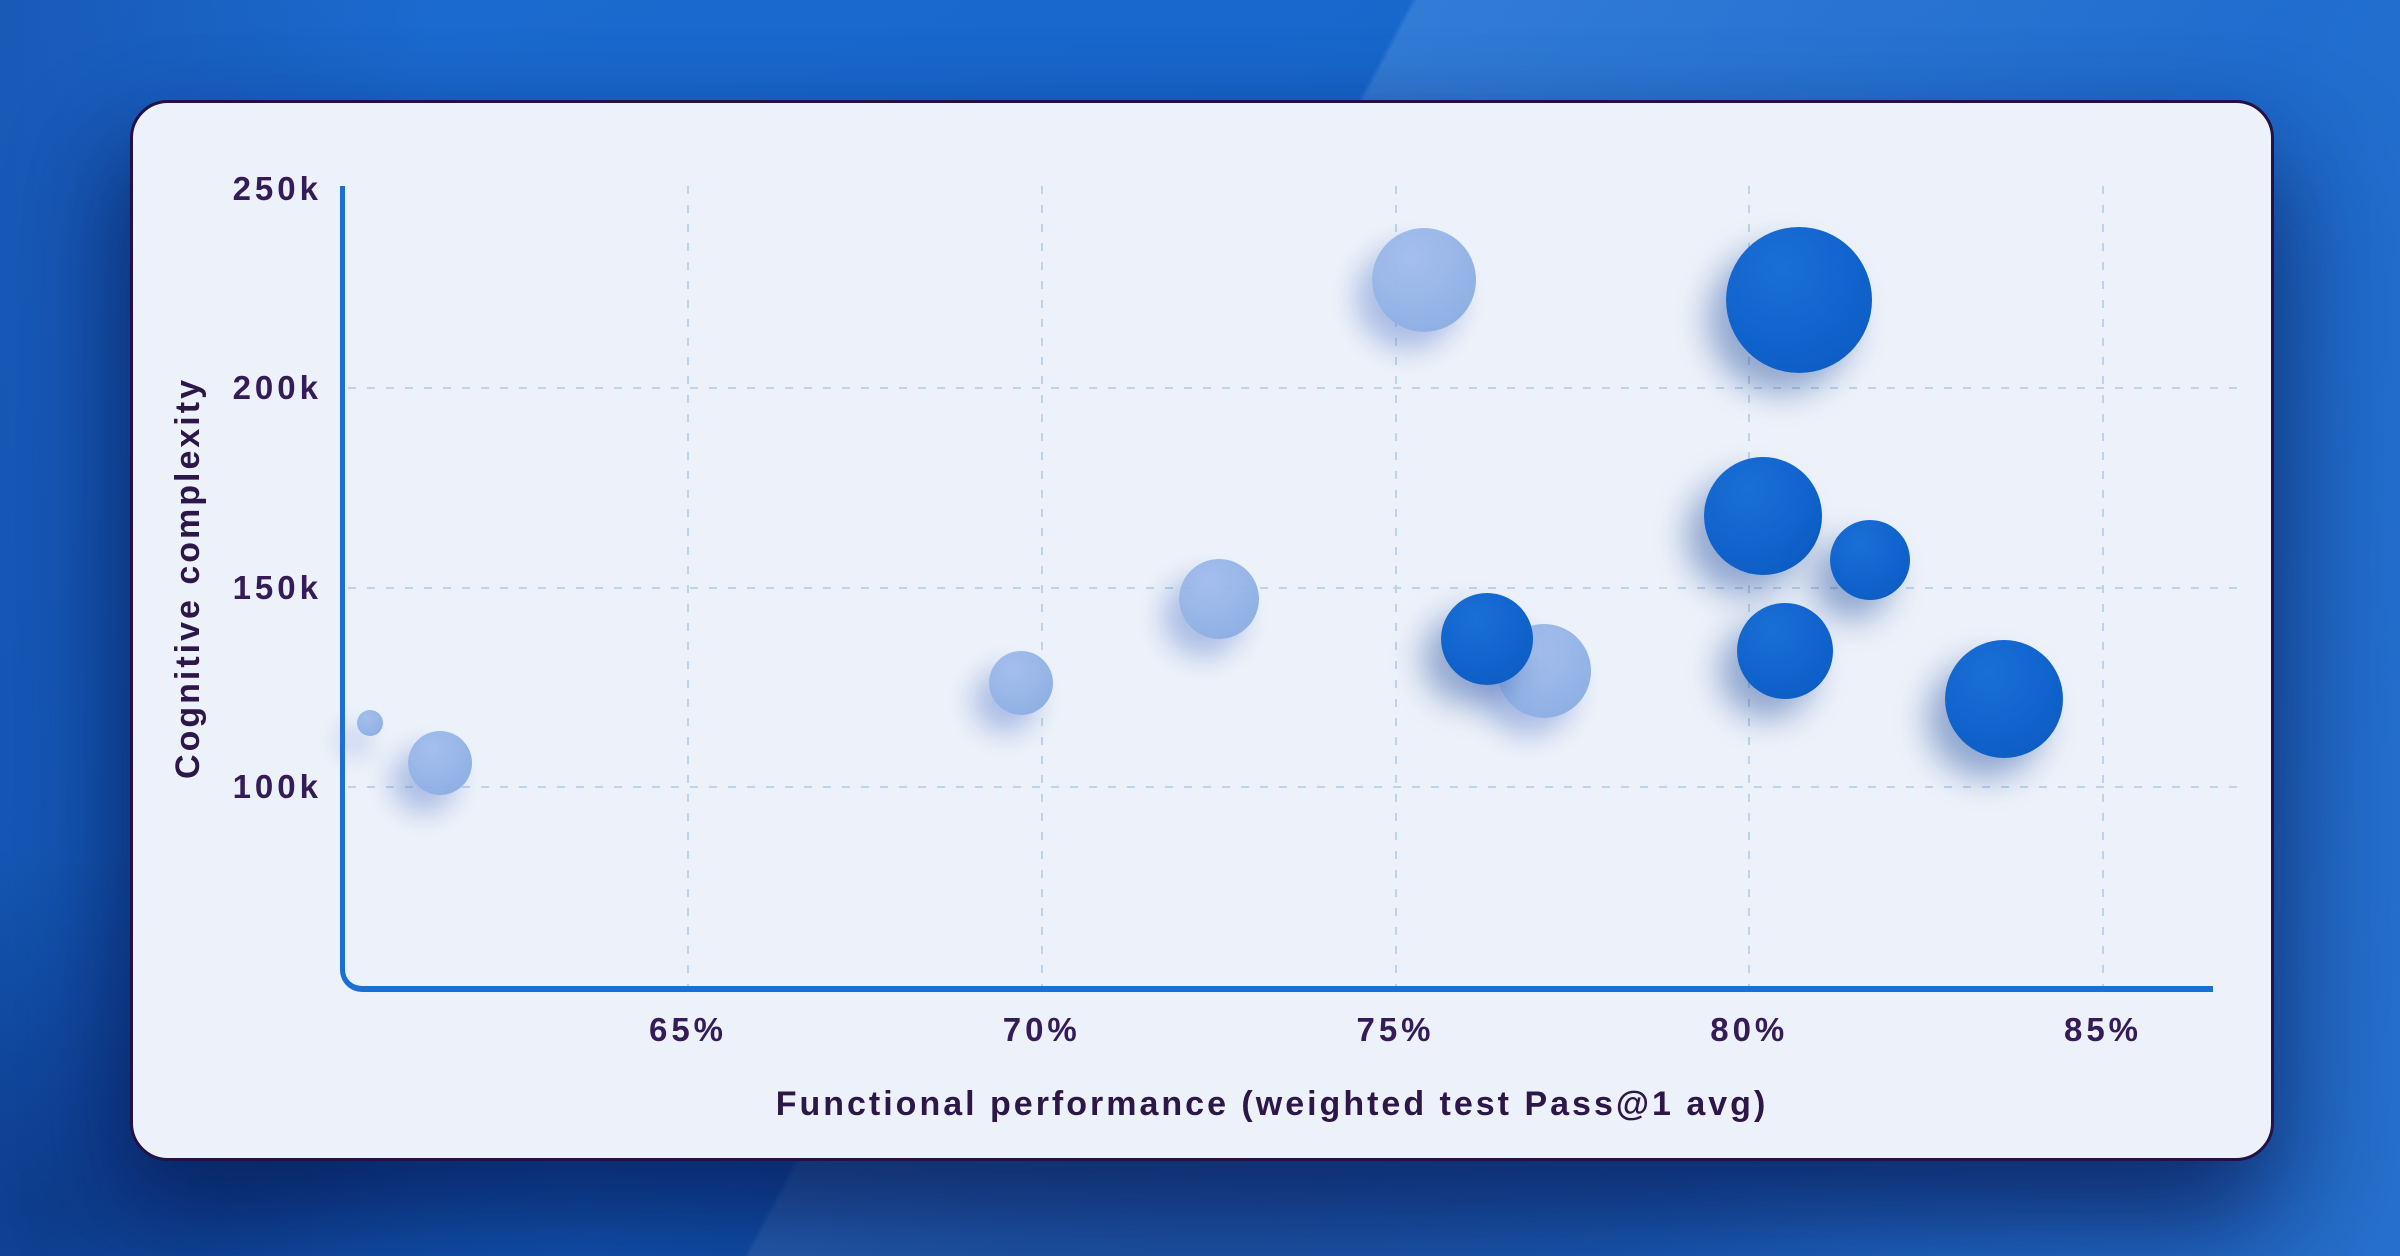 Image resolution: width=2400 pixels, height=1256 pixels. I want to click on y-tick-label: 250k, so click(277, 188).